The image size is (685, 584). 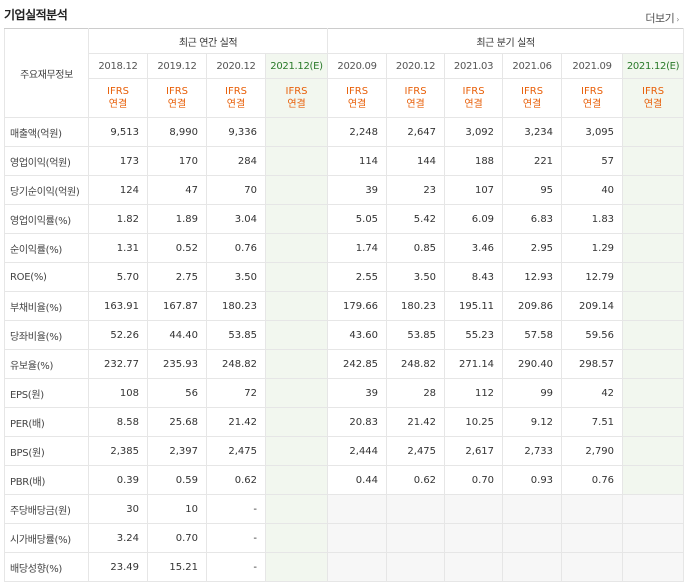 I want to click on value-cell: 3.46, so click(x=474, y=248).